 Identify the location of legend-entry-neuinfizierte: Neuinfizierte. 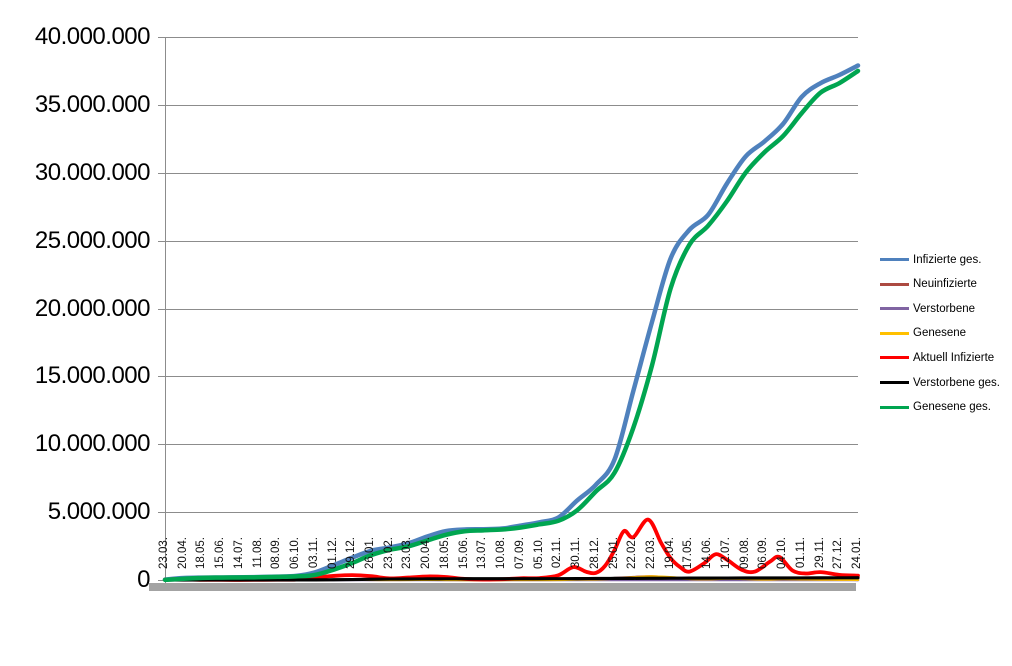
(928, 284).